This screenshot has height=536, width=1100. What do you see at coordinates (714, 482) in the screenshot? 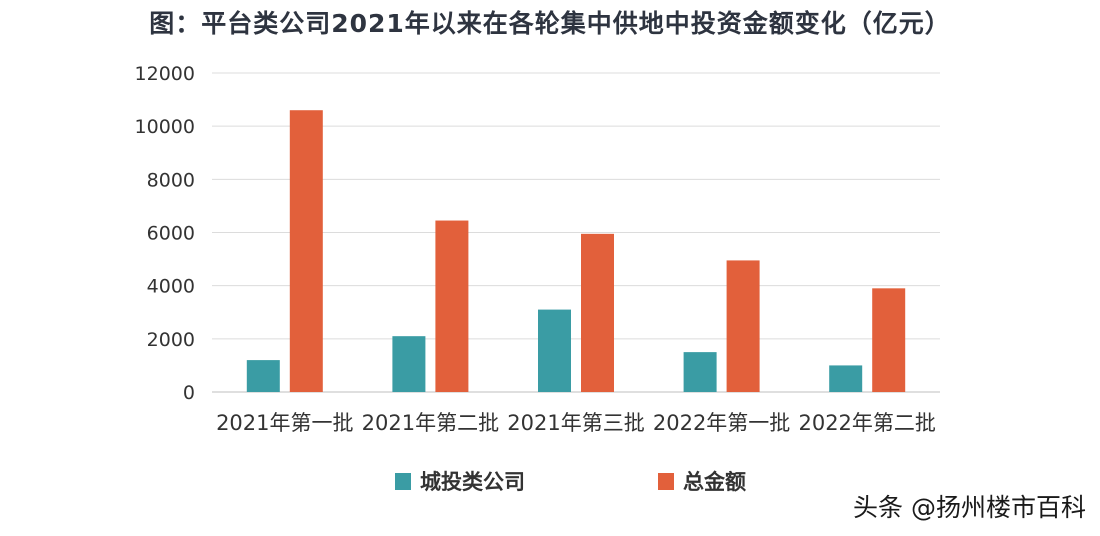
I see `legend-label: 总金额` at bounding box center [714, 482].